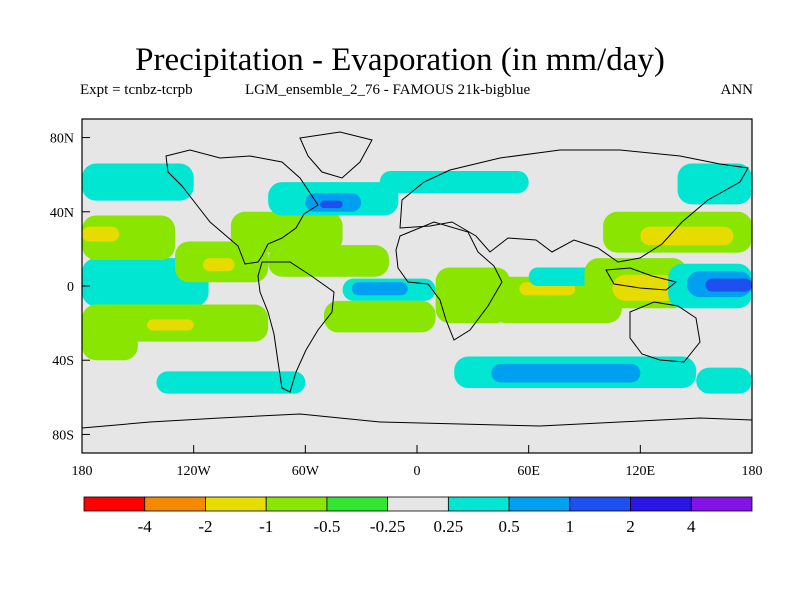 The width and height of the screenshot is (800, 600). Describe the element at coordinates (306, 471) in the screenshot. I see `x-tick-label: 60W` at that location.